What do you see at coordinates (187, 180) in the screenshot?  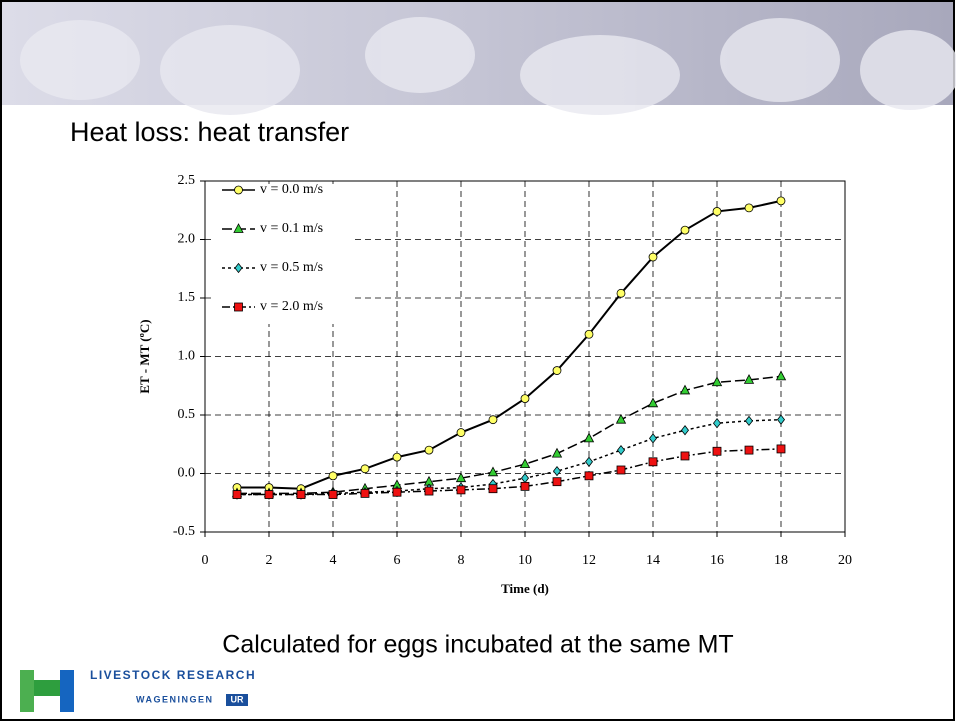 I see `y-tick-label: 2.5` at bounding box center [187, 180].